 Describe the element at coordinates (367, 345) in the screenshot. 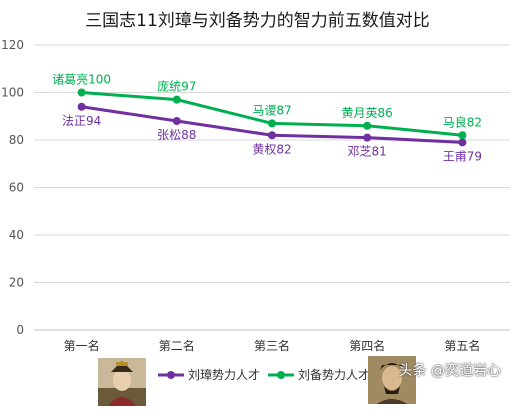

I see `x-tick-label: 第四名` at that location.